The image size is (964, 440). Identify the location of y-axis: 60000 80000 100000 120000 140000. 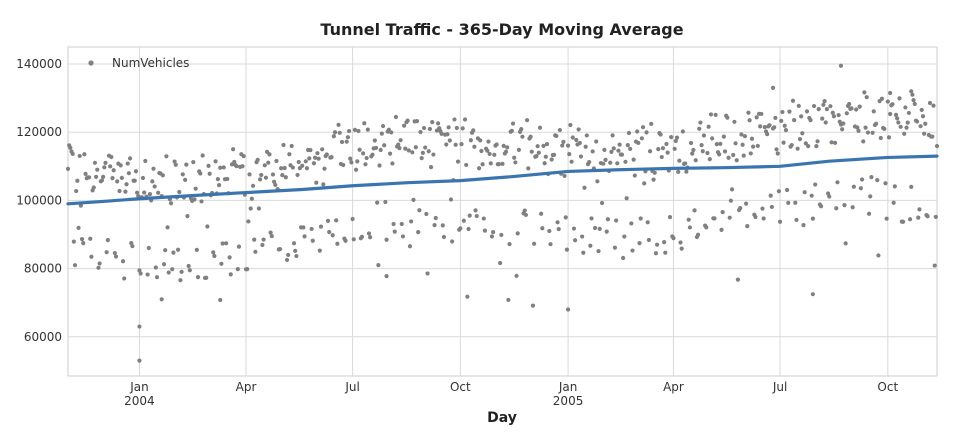
(39, 200).